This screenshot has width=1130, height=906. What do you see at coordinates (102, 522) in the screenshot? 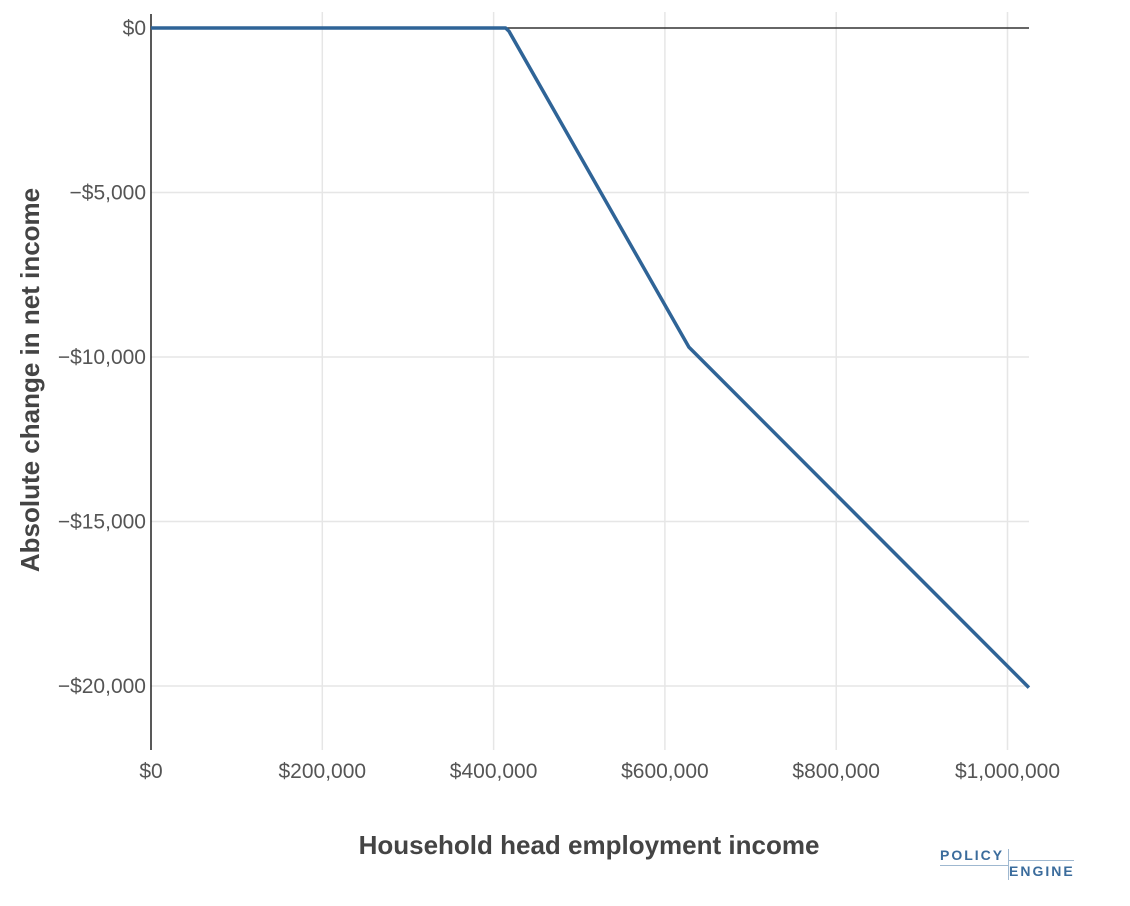
I see `y-tick-label: −$15,000` at bounding box center [102, 522].